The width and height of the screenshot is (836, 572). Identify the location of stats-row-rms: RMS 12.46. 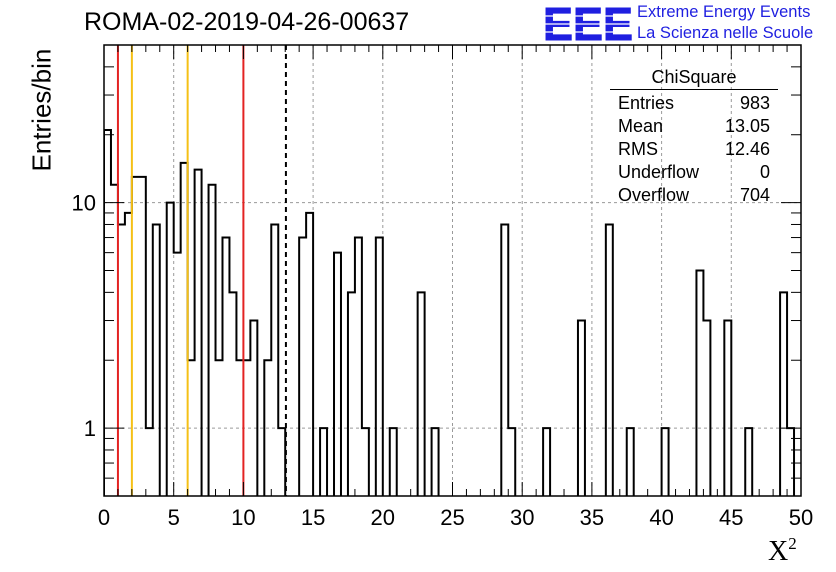
(694, 149).